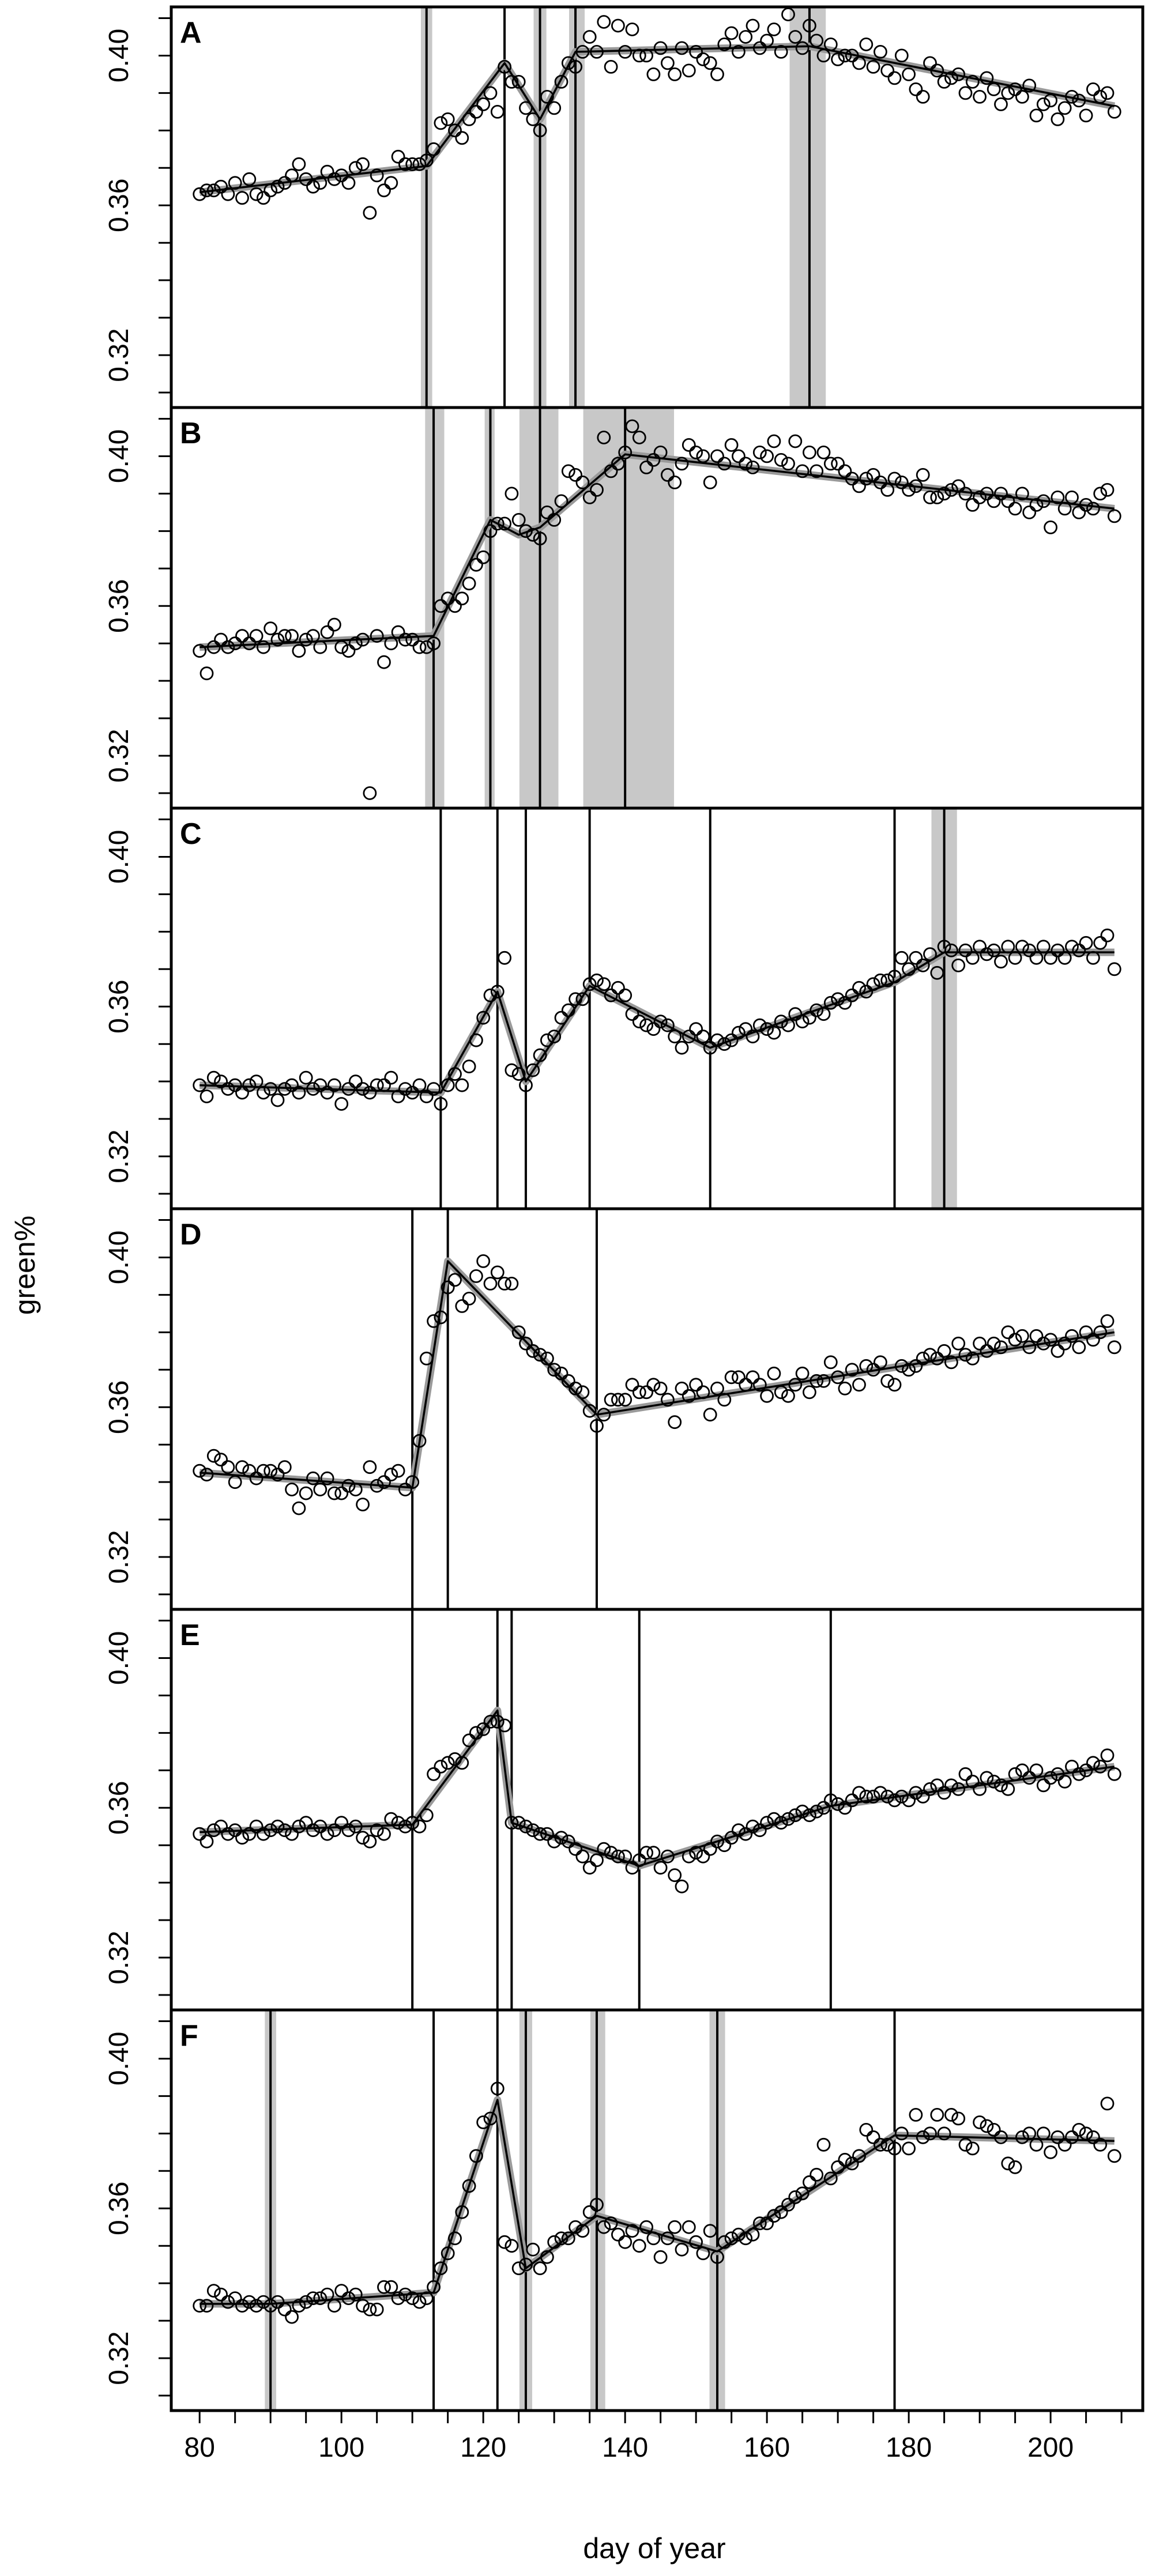 This screenshot has width=1152, height=2576. What do you see at coordinates (767, 2447) in the screenshot?
I see `x-tick-label: 160` at bounding box center [767, 2447].